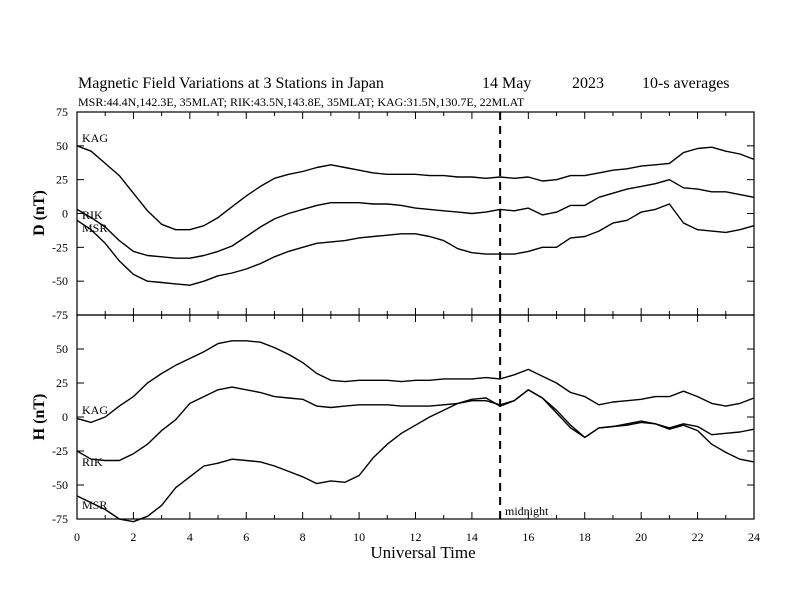  I want to click on x-tick-label: 14, so click(472, 537).